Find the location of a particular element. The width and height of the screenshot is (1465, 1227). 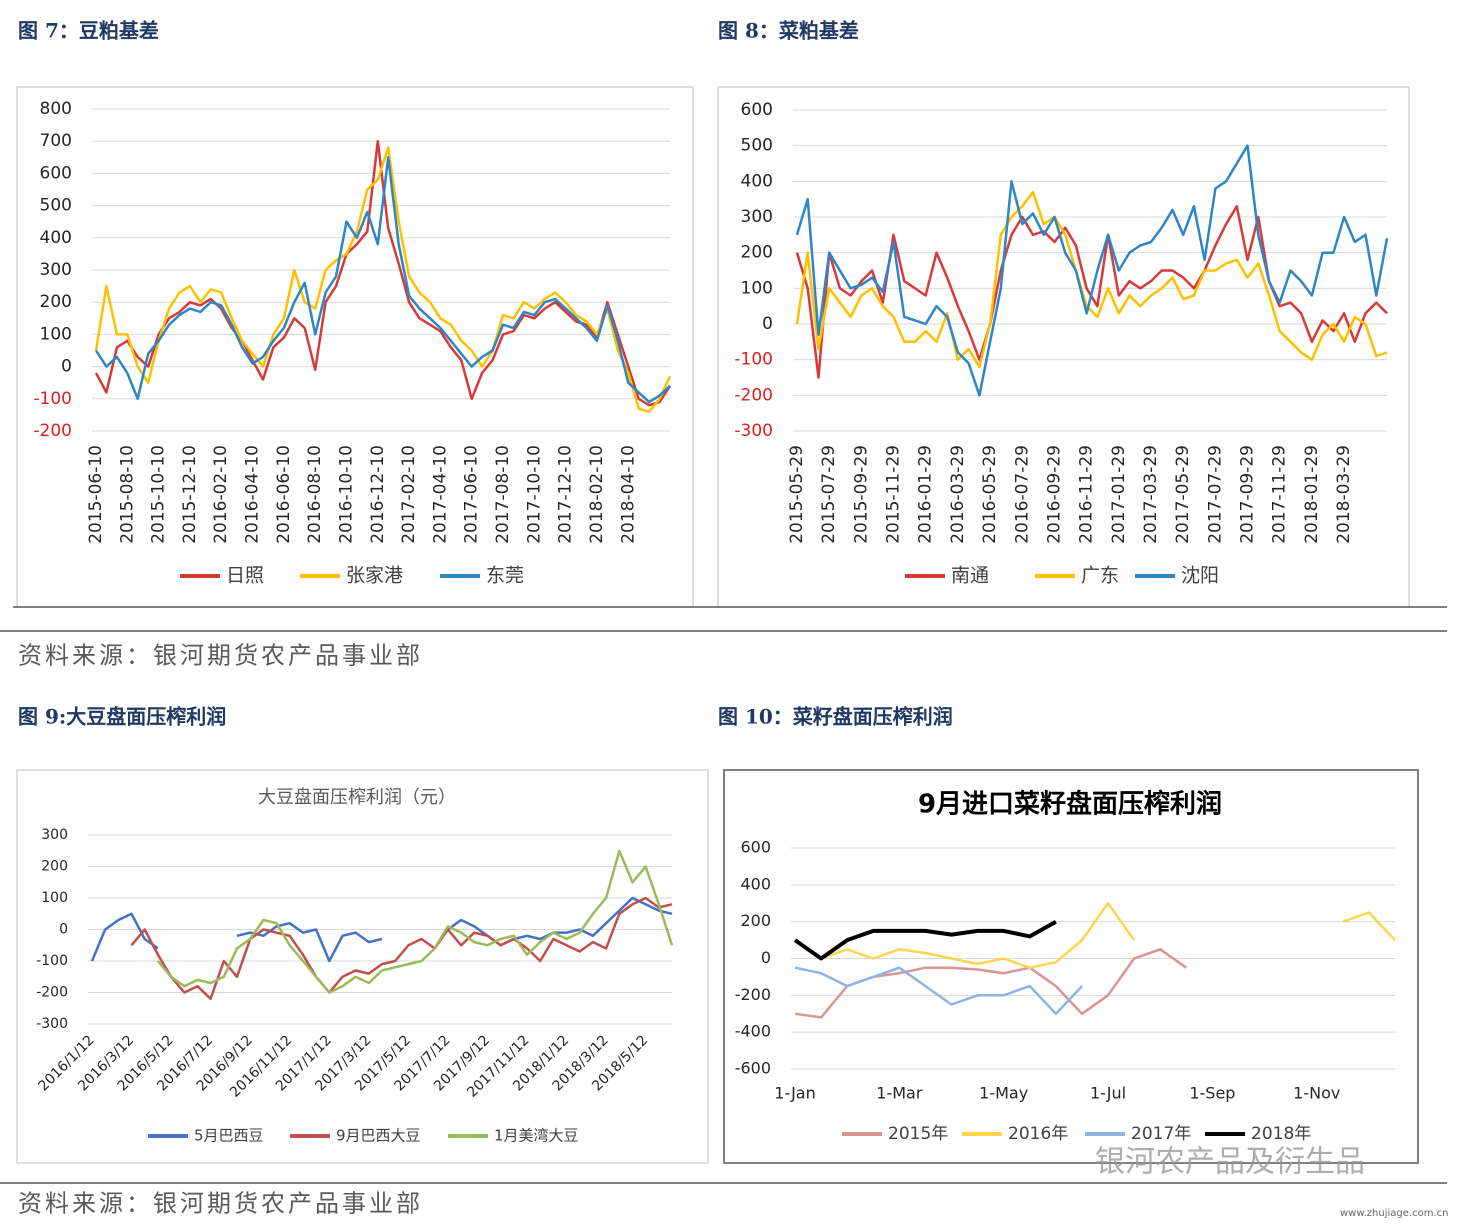

x-tick-label: 2017-07-29 is located at coordinates (1215, 494).